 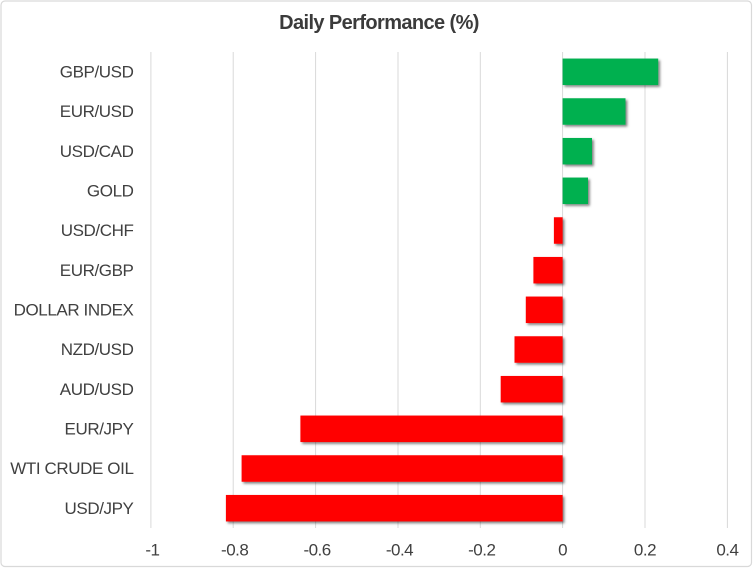 I want to click on svg-text: -0.8, so click(x=234, y=550).